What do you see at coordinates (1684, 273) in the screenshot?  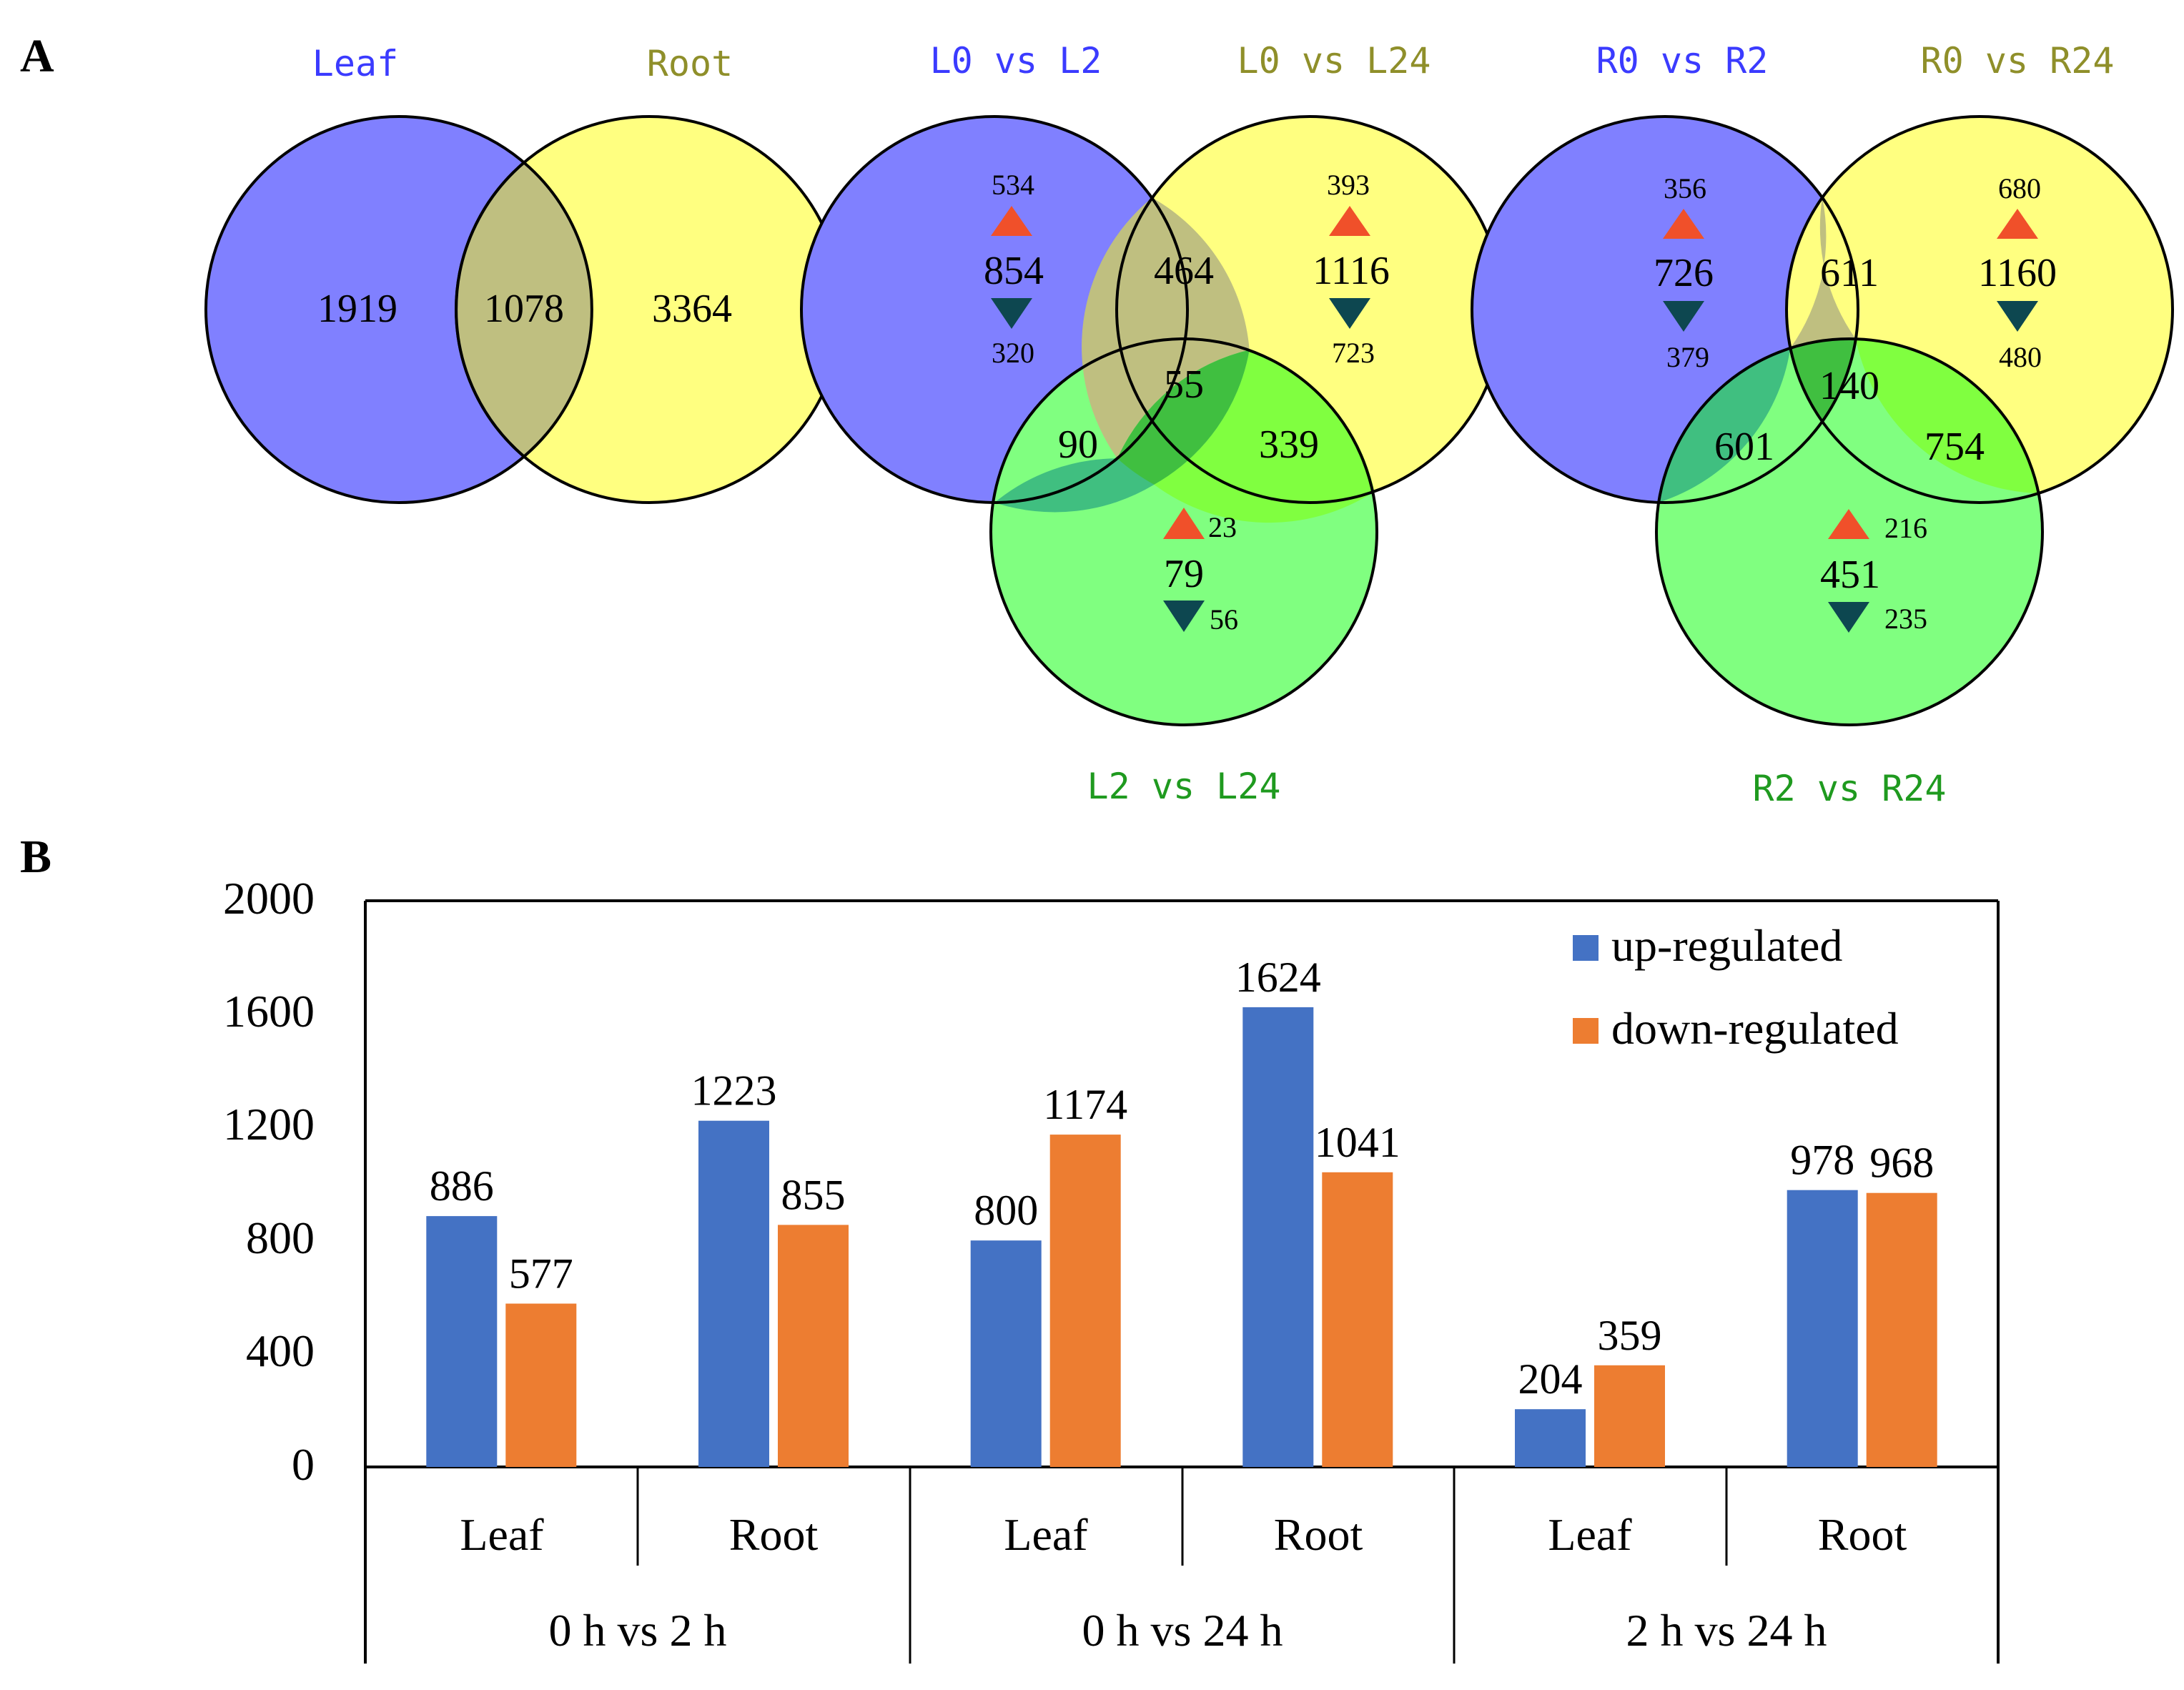 I see `venn-r0r2-only-total: 726` at bounding box center [1684, 273].